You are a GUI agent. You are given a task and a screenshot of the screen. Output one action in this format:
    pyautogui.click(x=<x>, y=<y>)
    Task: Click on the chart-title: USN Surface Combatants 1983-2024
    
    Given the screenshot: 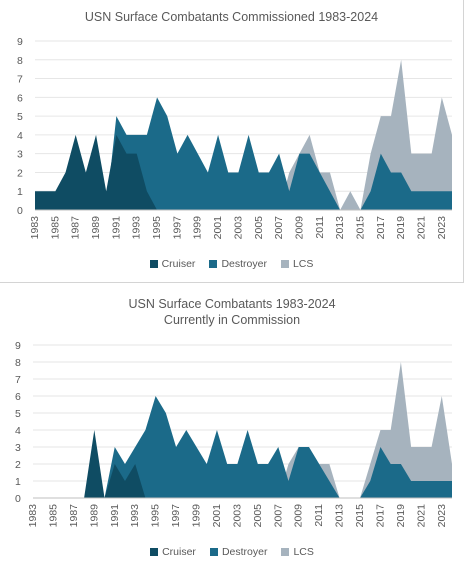 What is the action you would take?
    pyautogui.click(x=232, y=304)
    